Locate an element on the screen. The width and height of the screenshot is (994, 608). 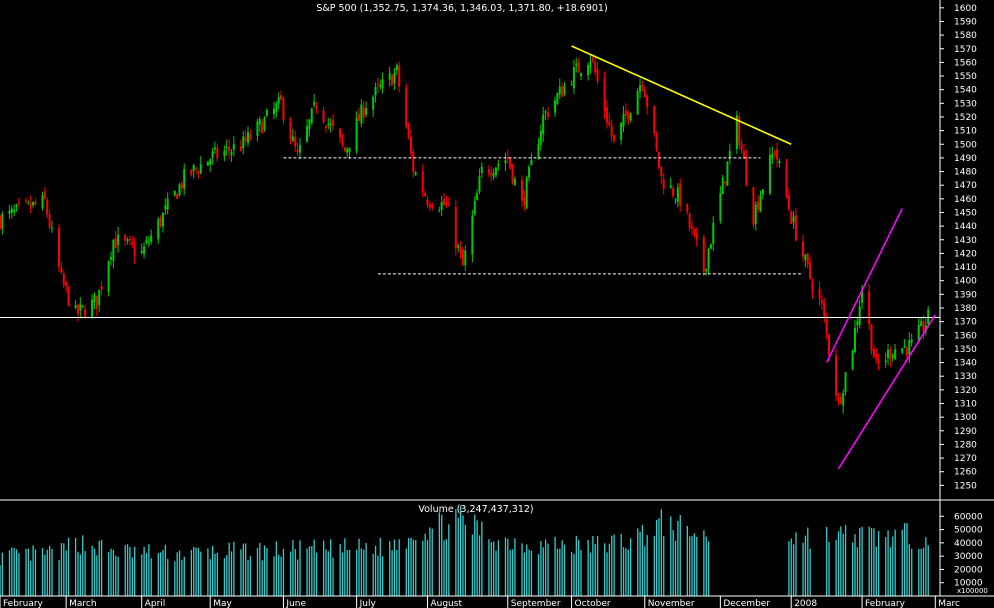
price-ytick-label: 1250 is located at coordinates (965, 486).